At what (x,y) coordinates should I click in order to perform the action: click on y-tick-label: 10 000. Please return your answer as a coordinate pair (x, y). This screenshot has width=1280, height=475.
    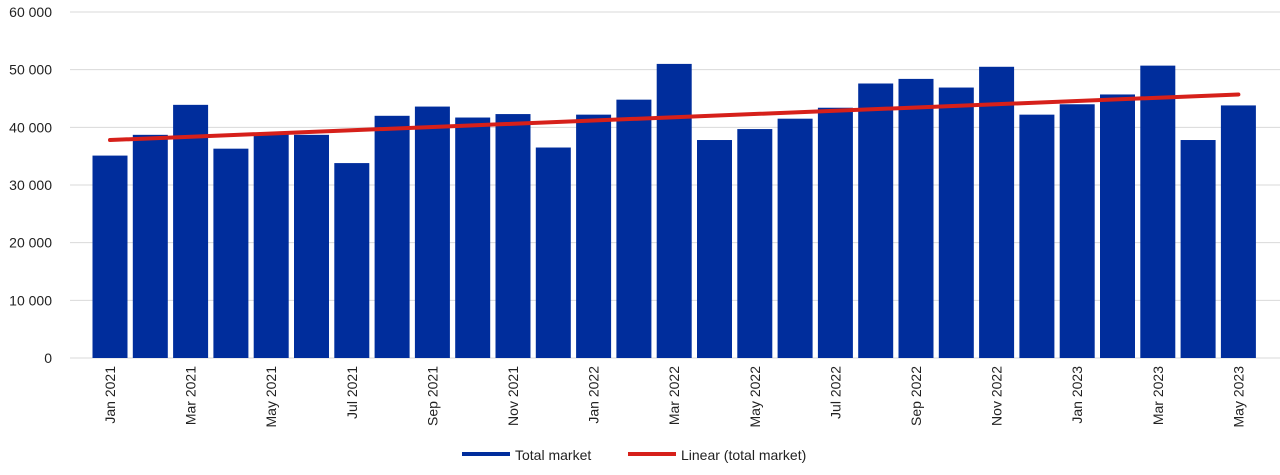
    Looking at the image, I should click on (30, 300).